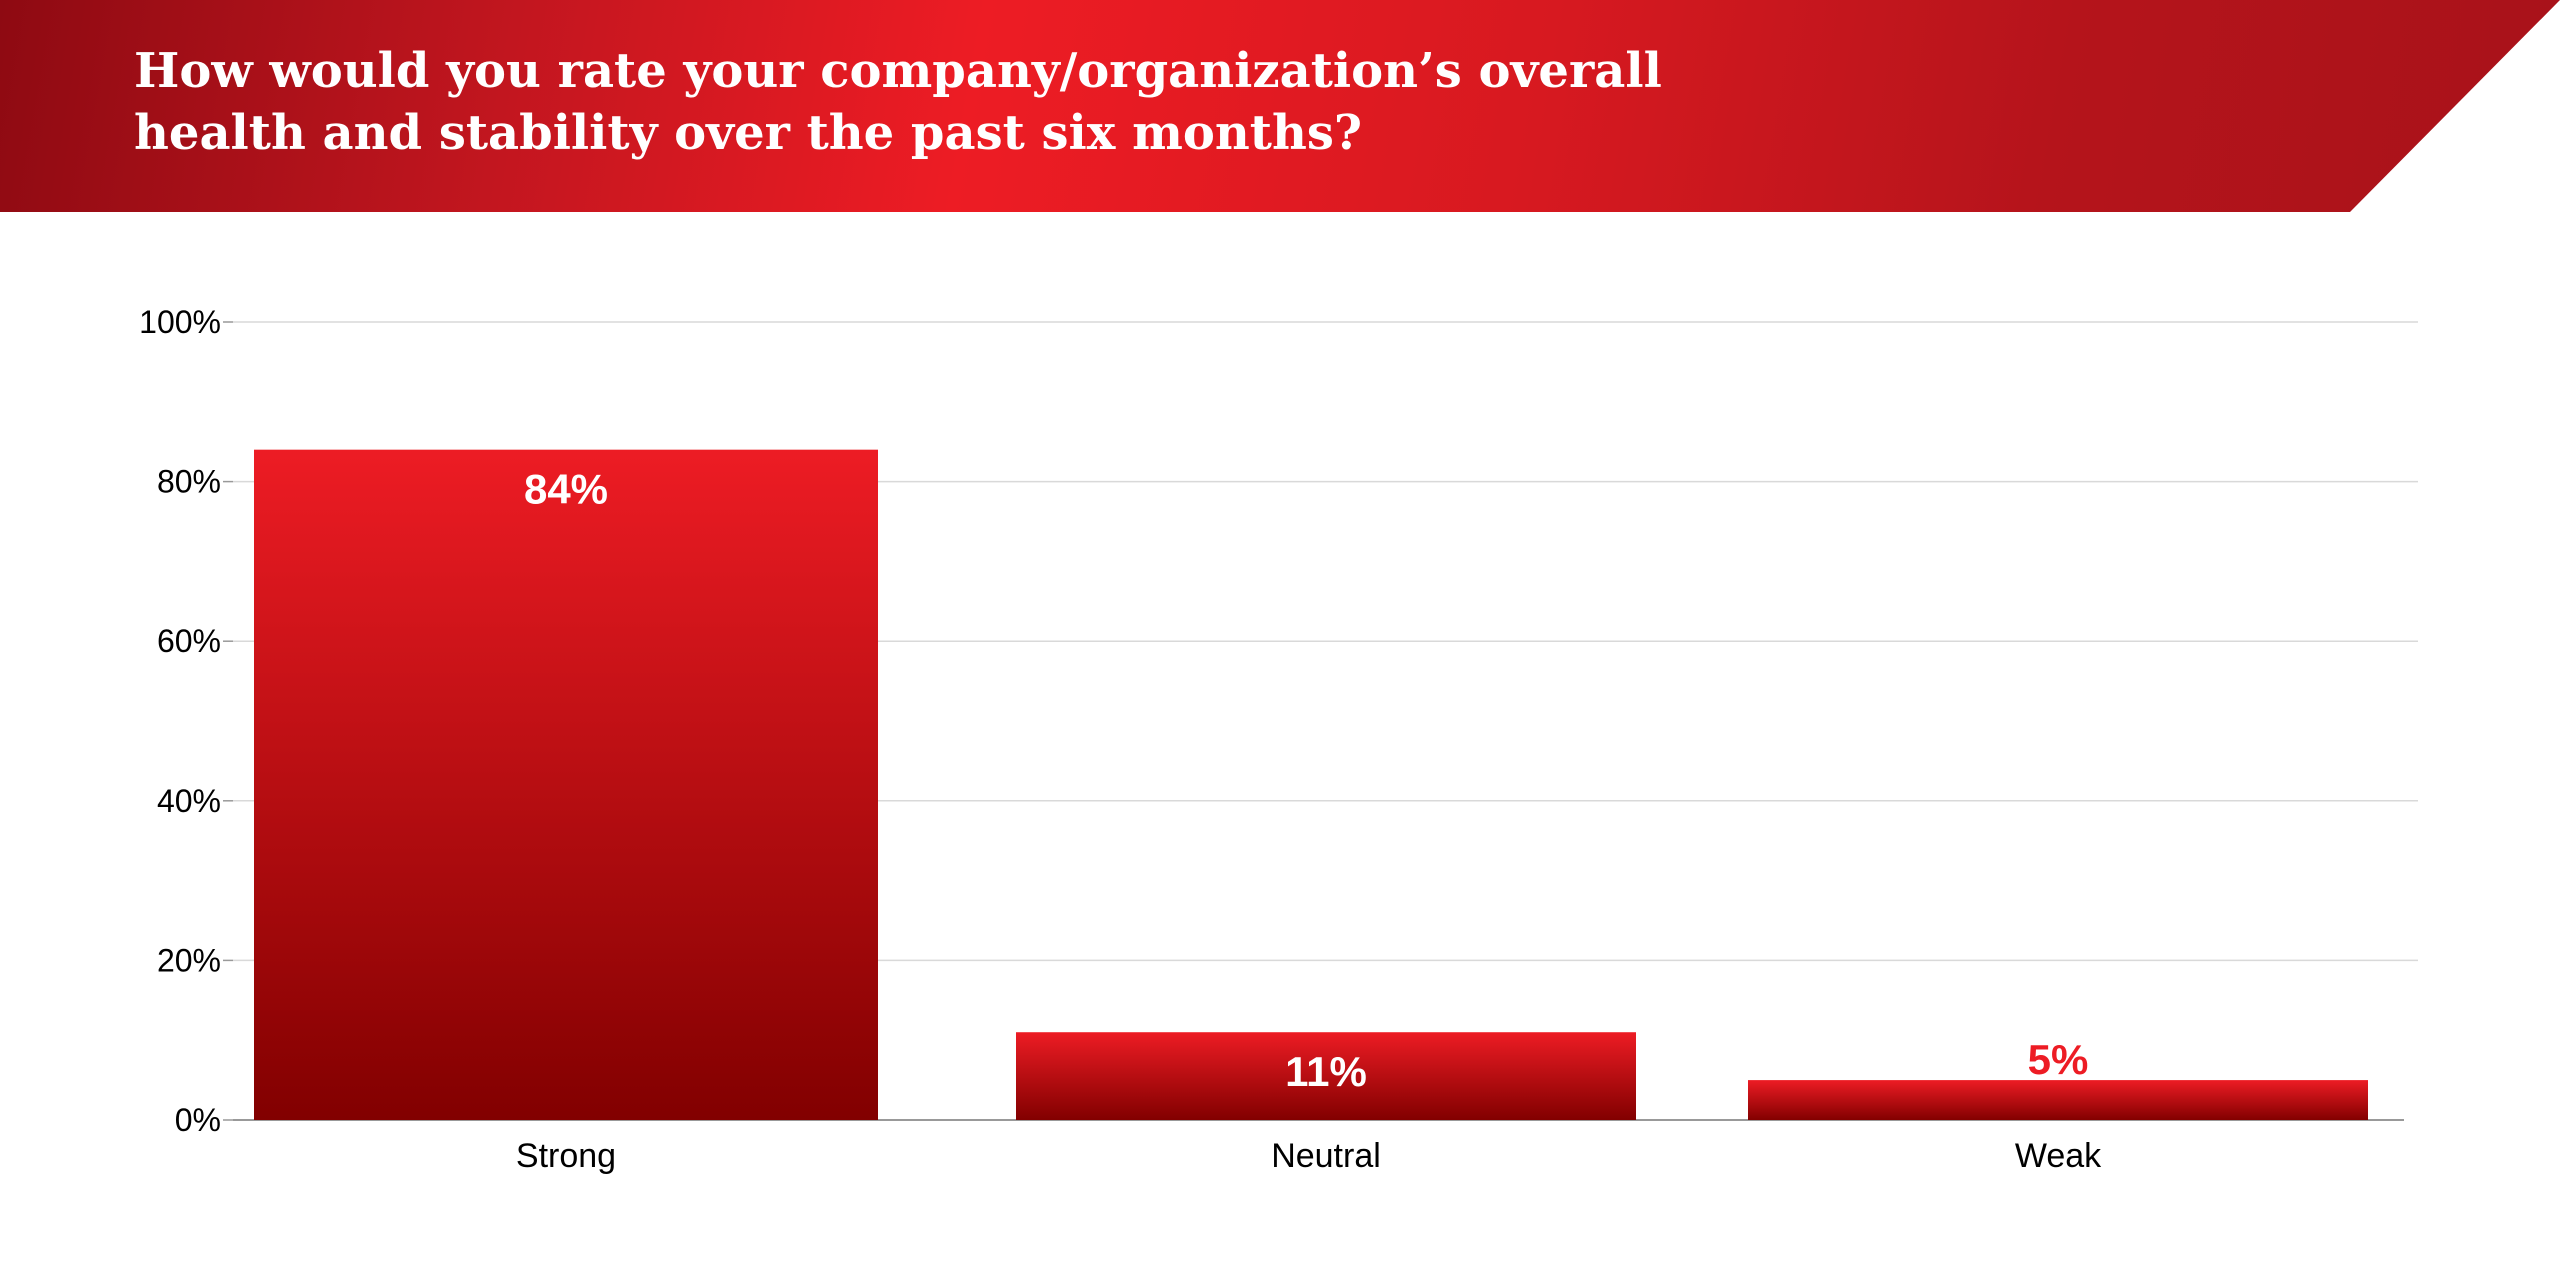 The image size is (2560, 1280). I want to click on x-tick-label: Neutral, so click(1326, 1156).